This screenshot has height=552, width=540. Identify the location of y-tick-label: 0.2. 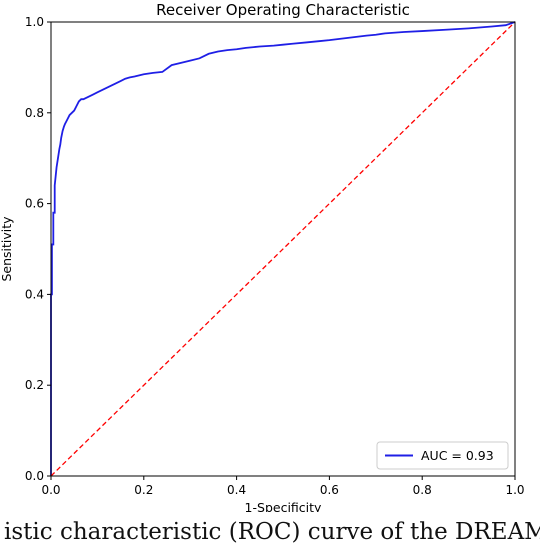
(34, 385).